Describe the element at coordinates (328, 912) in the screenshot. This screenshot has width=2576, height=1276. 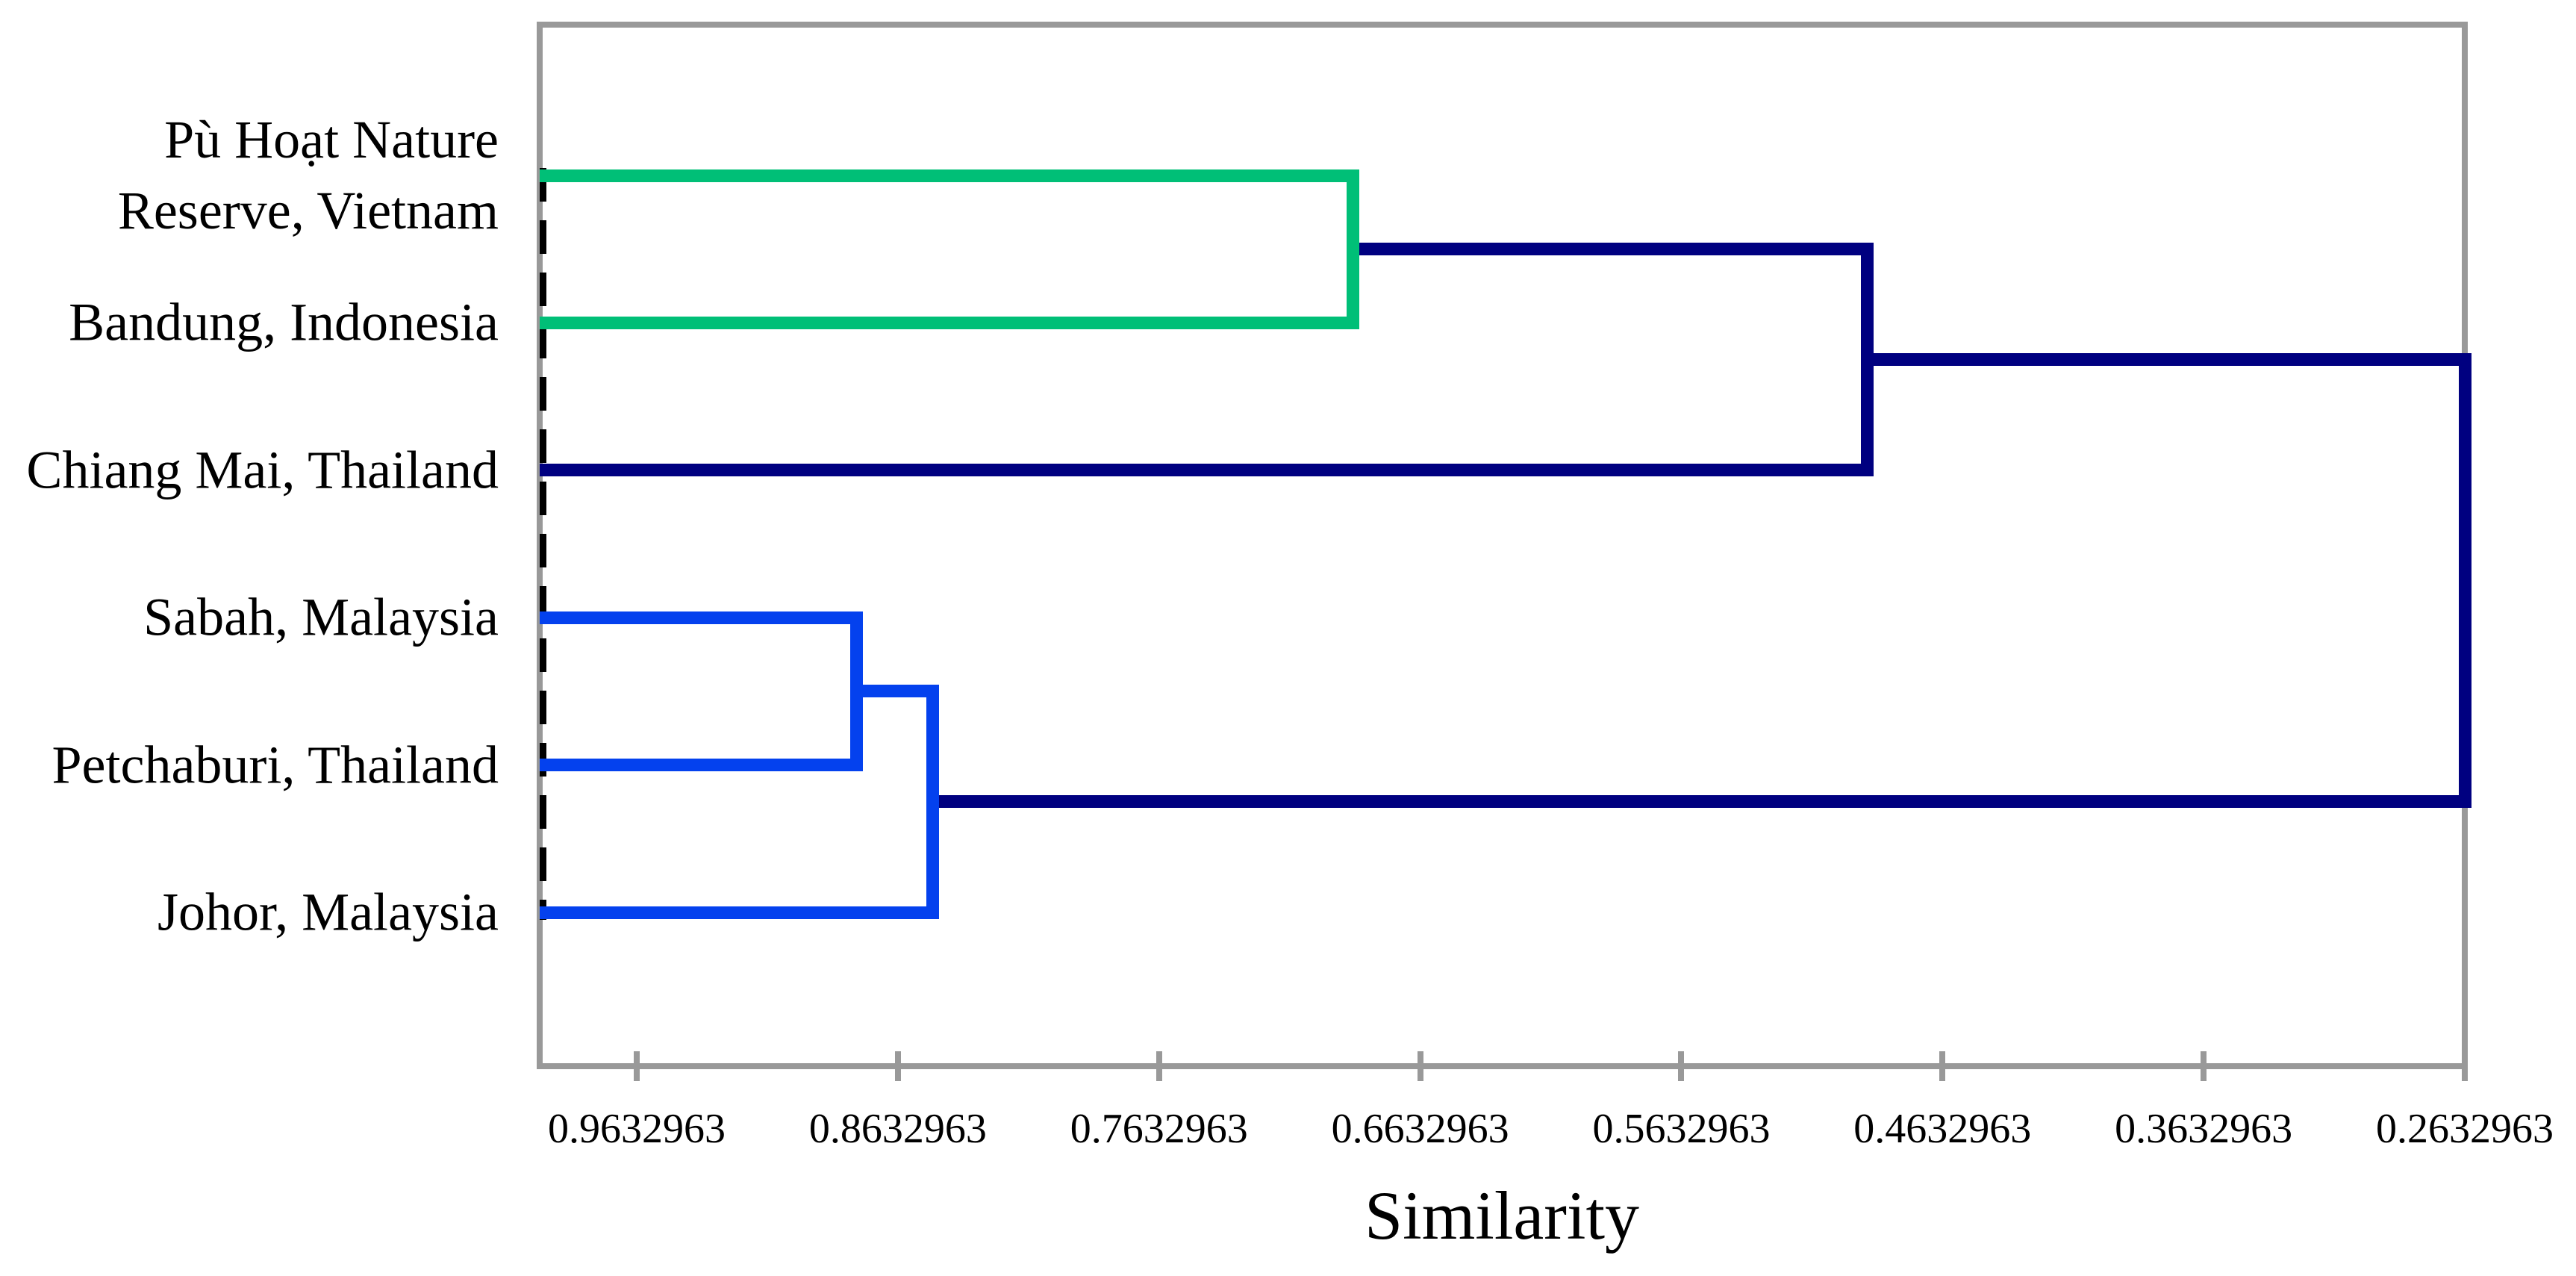
I see `leaf-label-l5: Johor, Malaysia` at that location.